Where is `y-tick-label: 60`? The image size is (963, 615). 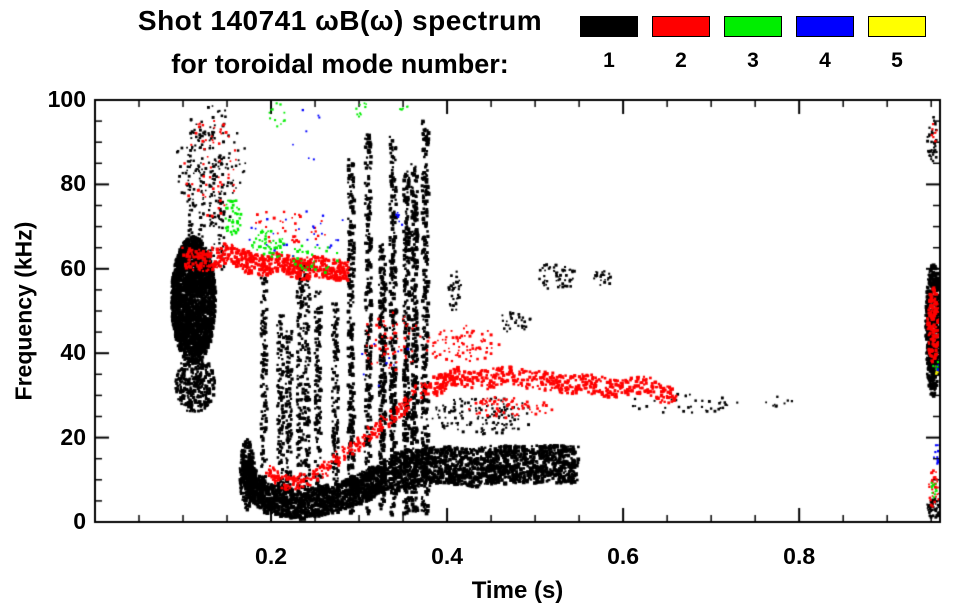
y-tick-label: 60 is located at coordinates (73, 267).